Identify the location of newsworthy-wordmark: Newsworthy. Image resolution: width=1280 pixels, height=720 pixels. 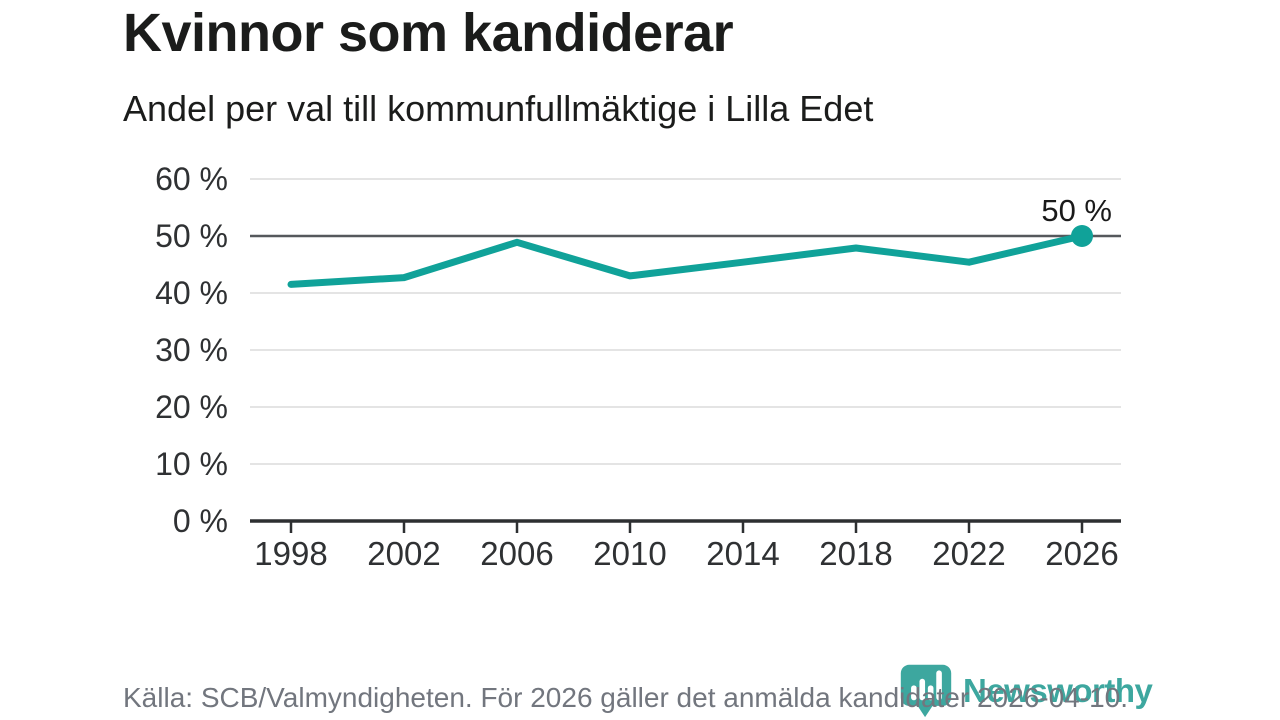
(1058, 690).